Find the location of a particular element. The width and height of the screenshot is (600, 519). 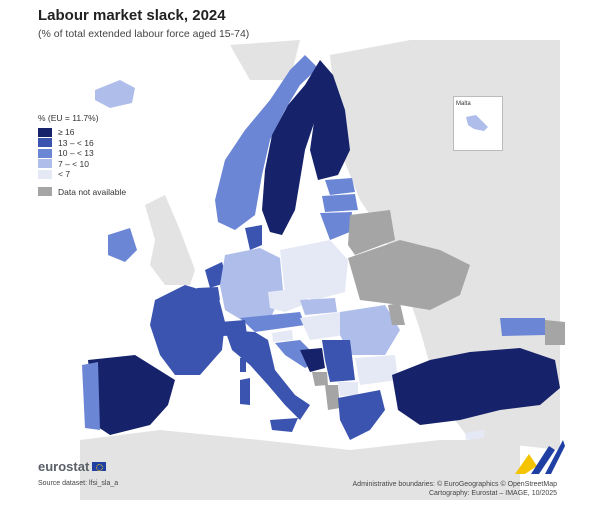

serbia is located at coordinates (338, 361).